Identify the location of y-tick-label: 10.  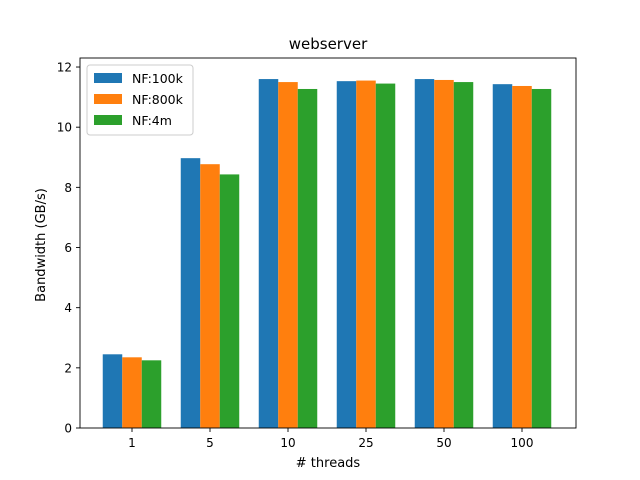
(64, 128).